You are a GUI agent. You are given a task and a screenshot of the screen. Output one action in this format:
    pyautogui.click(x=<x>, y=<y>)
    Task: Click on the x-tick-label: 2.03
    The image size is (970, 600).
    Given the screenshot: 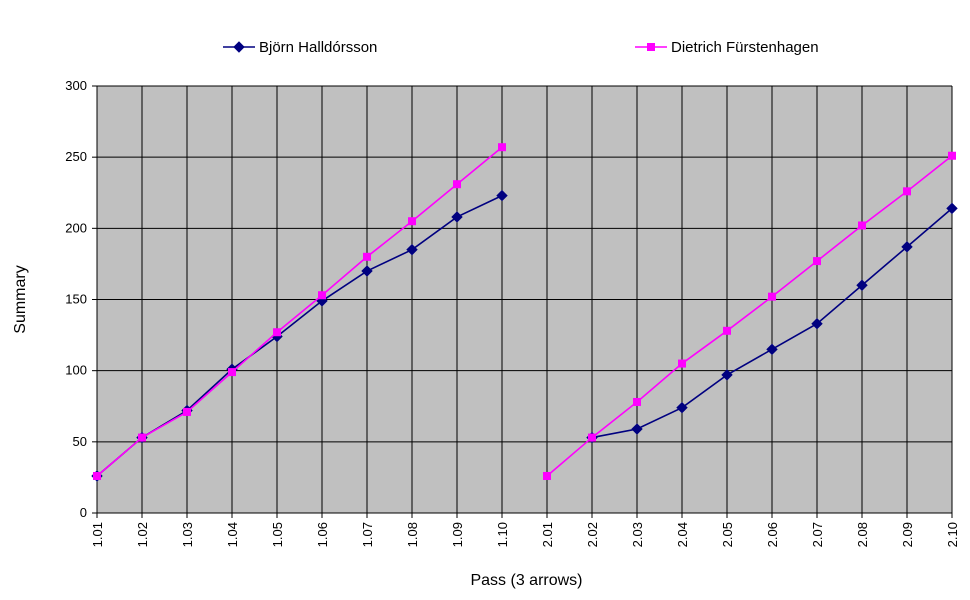 What is the action you would take?
    pyautogui.click(x=637, y=534)
    